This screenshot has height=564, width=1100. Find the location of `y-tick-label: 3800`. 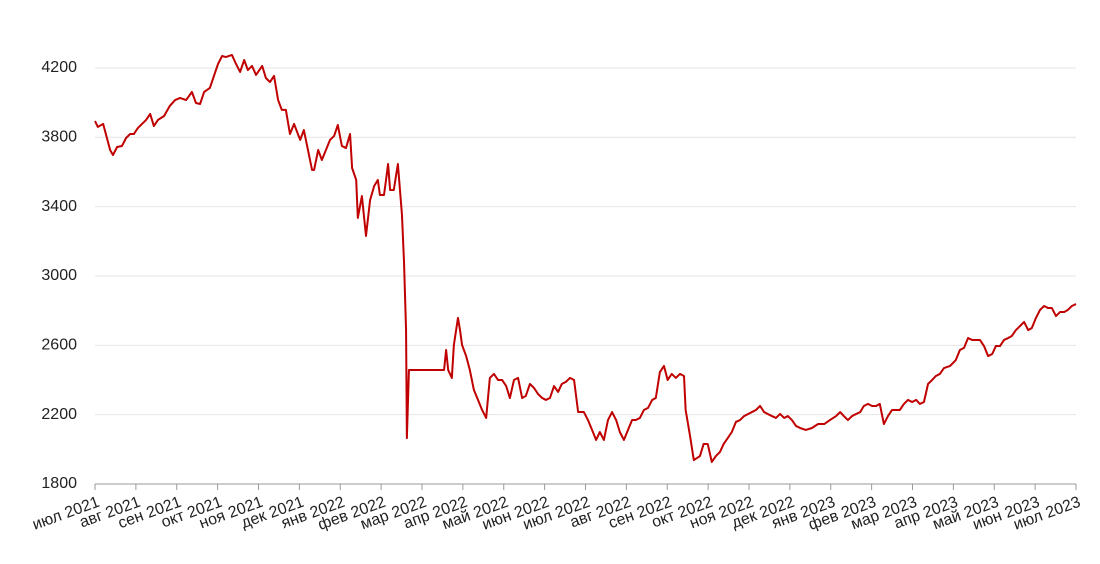

y-tick-label: 3800 is located at coordinates (59, 137).